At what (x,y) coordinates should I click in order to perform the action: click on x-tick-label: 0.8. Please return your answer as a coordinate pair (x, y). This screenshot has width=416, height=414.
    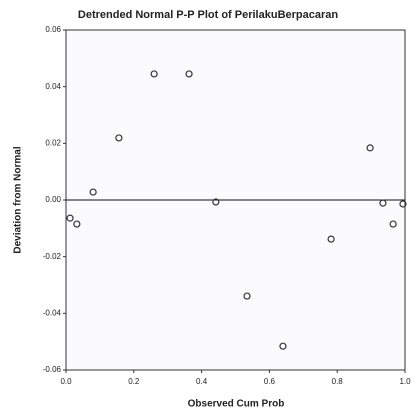
    Looking at the image, I should click on (338, 381).